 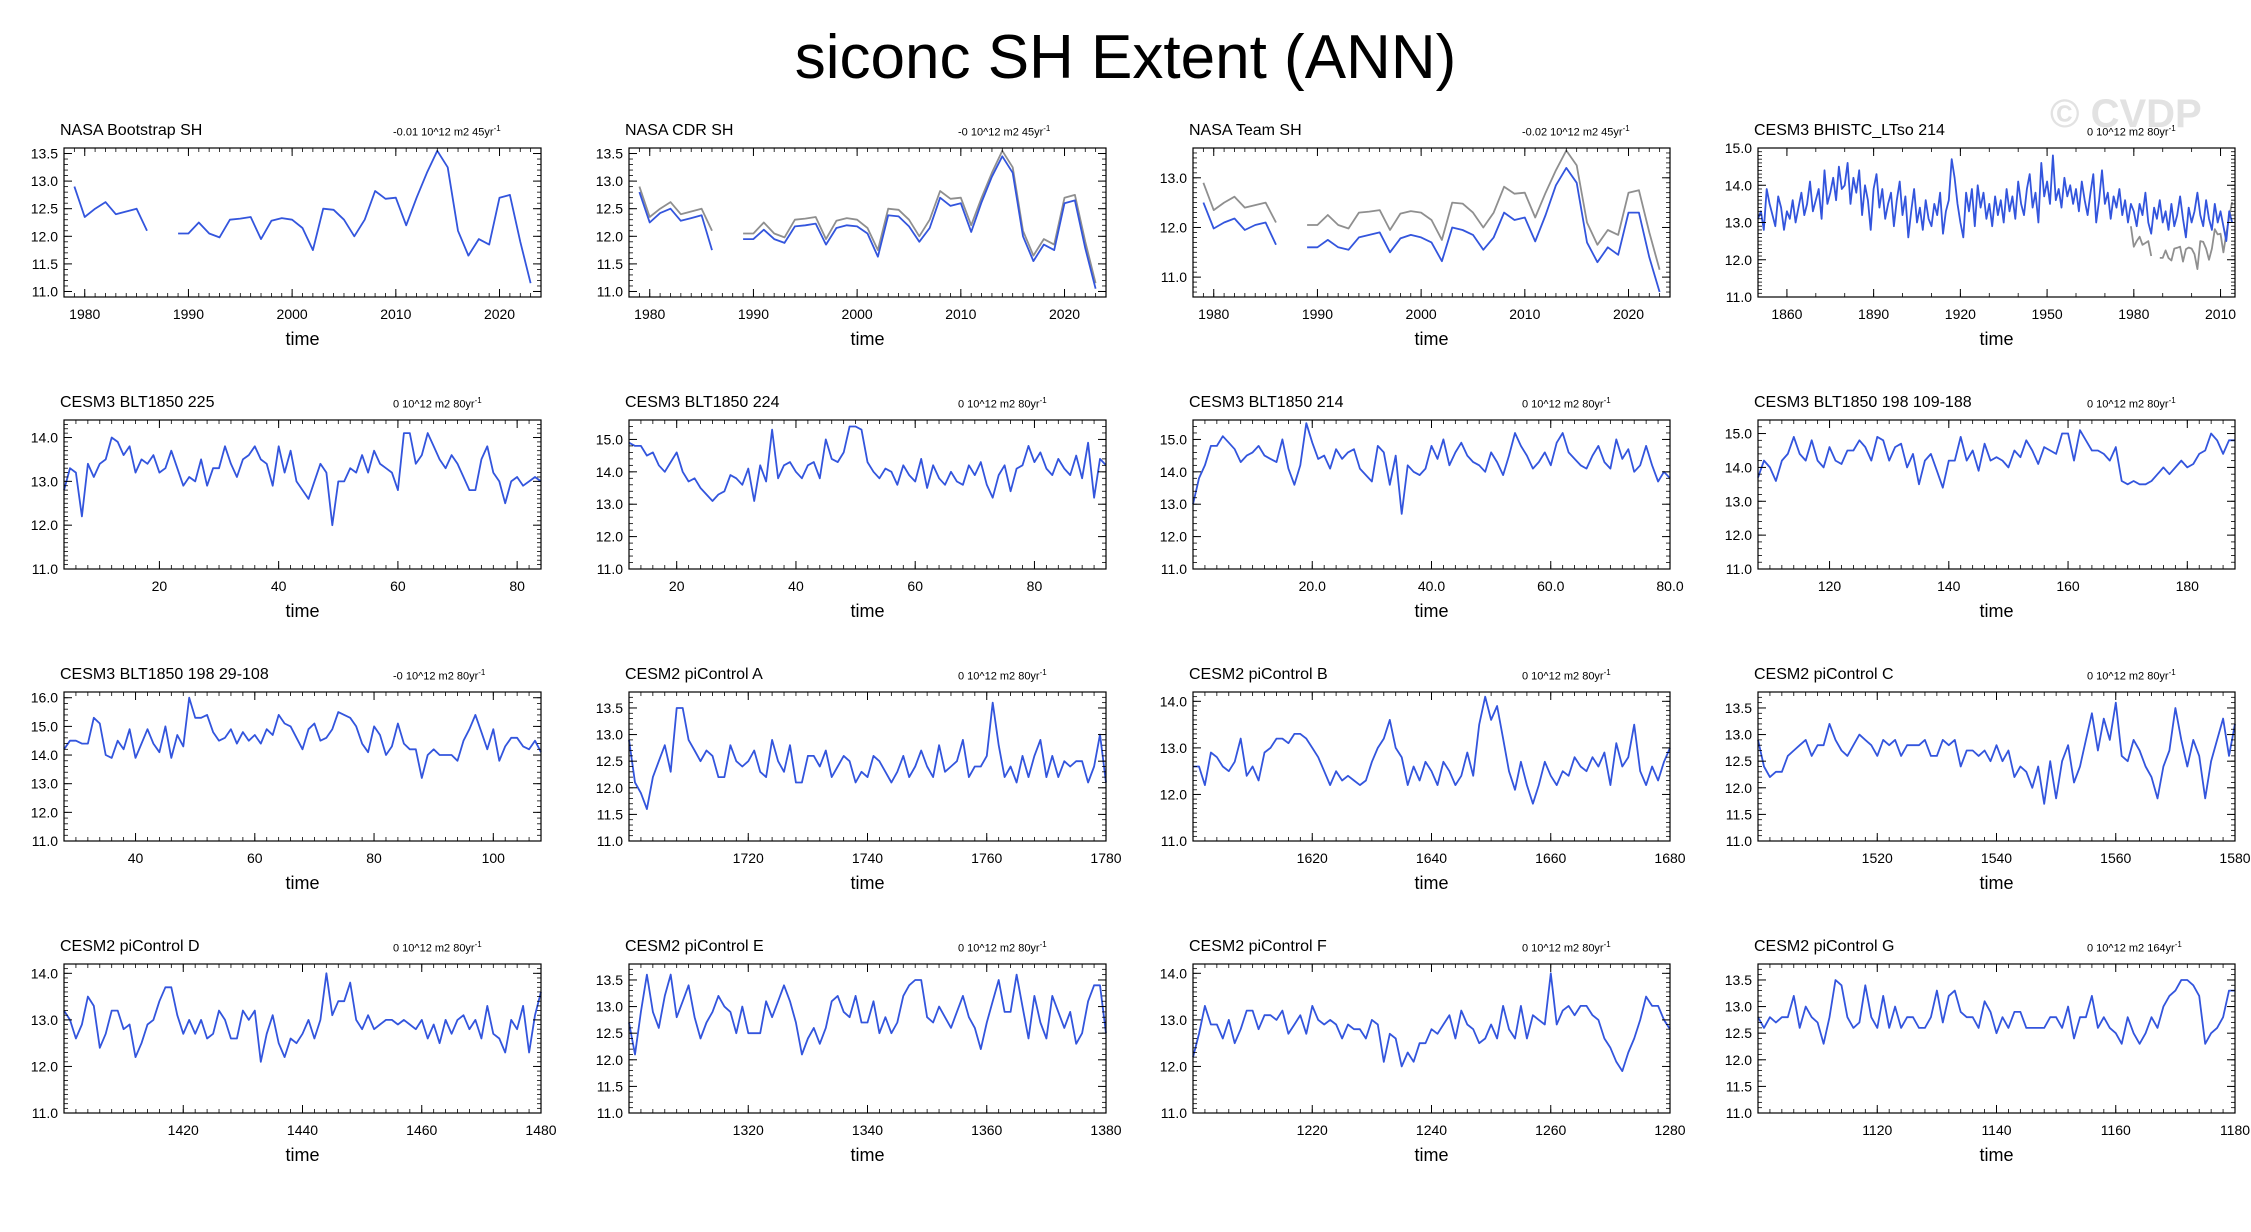 What do you see at coordinates (1266, 402) in the screenshot?
I see `panel-title: CESM3 BLT1850 214` at bounding box center [1266, 402].